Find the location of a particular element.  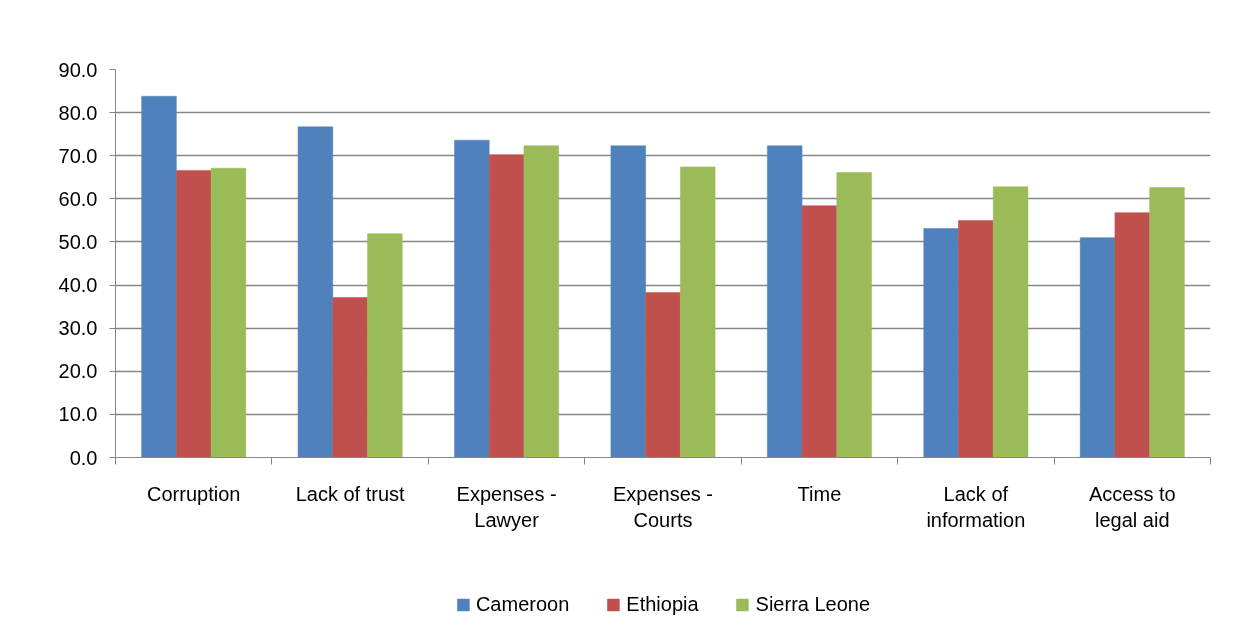

y-tick-label: 60.0 is located at coordinates (78, 198).